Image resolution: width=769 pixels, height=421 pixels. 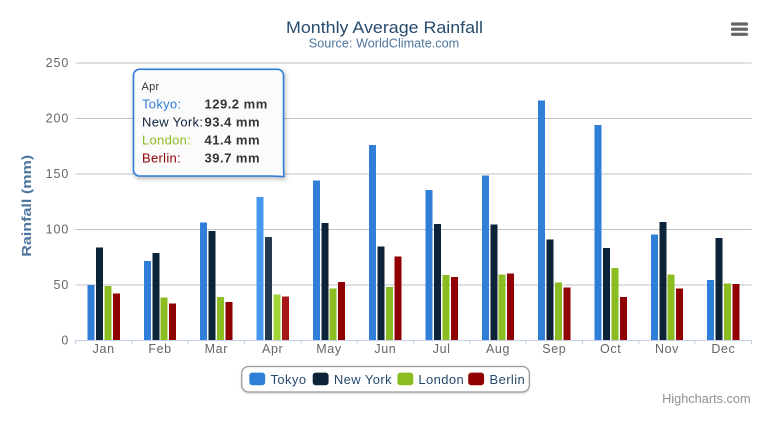 What do you see at coordinates (216, 349) in the screenshot?
I see `svg-text: Mar` at bounding box center [216, 349].